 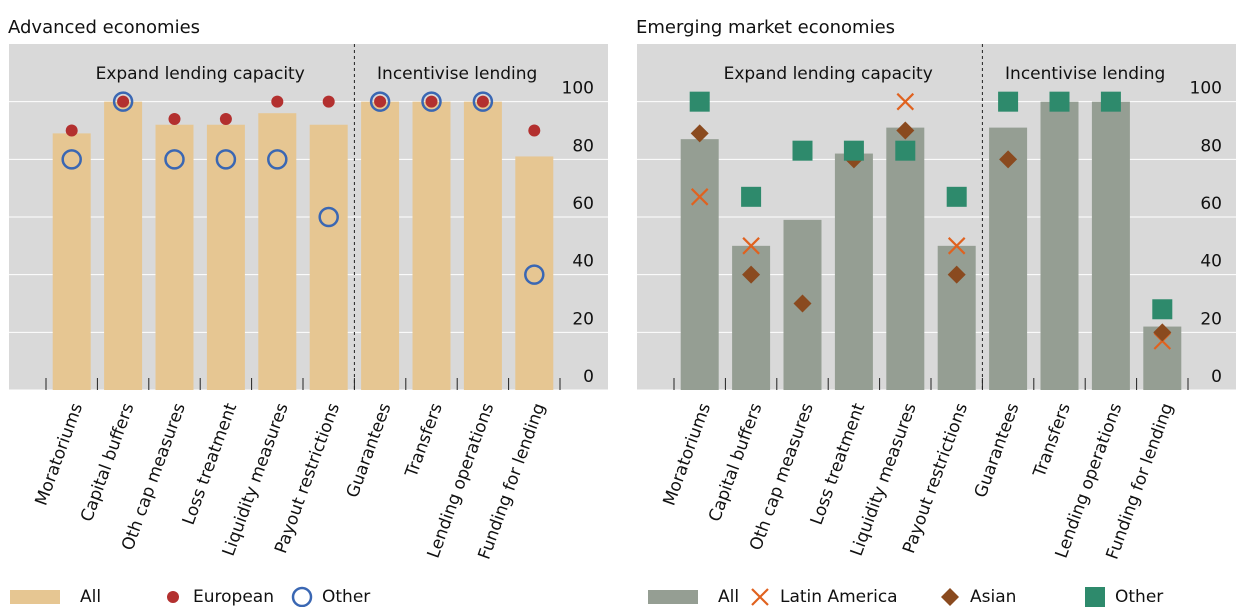 What do you see at coordinates (104, 27) in the screenshot?
I see `panel-title: Advanced economies` at bounding box center [104, 27].